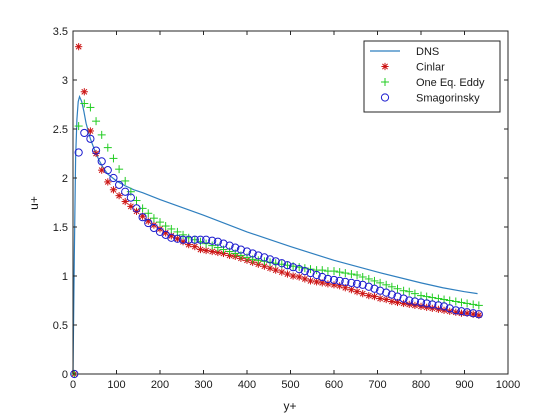 This screenshot has height=420, width=560. Describe the element at coordinates (385, 82) in the screenshot. I see `legend-swatch` at that location.